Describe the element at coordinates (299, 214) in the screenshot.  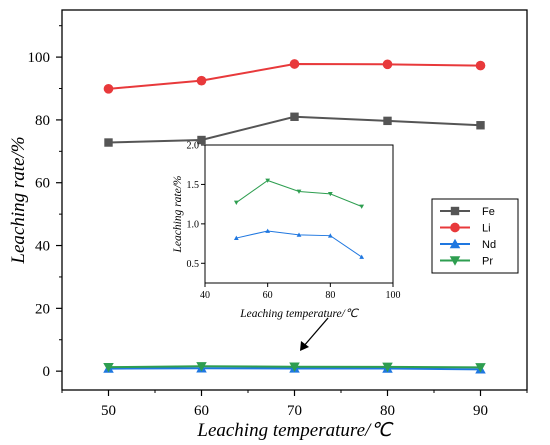
I see `inset-frame` at that location.